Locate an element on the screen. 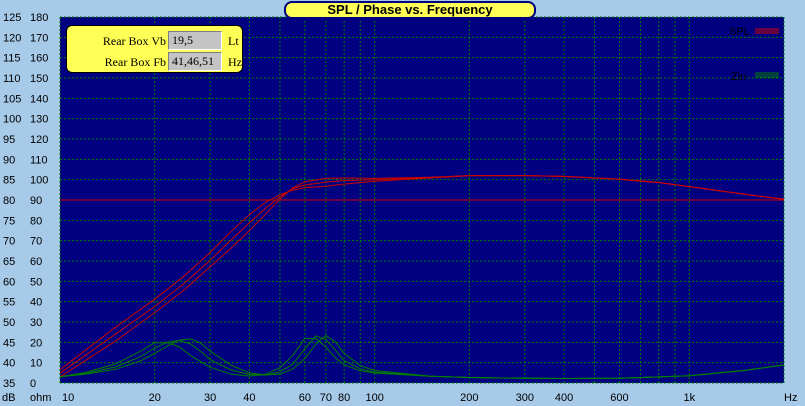 The width and height of the screenshot is (805, 406). param-unit-vb: Lt is located at coordinates (233, 41).